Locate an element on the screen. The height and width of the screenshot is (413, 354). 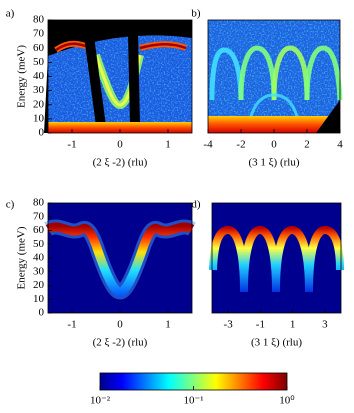
x-tick-label: -4 is located at coordinates (208, 145).